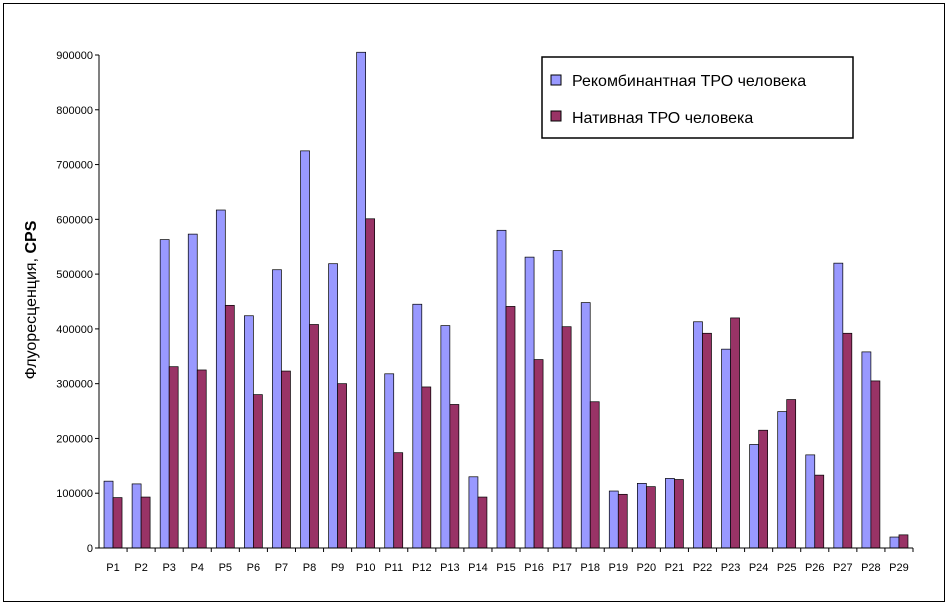 This screenshot has height=609, width=952. What do you see at coordinates (662, 118) in the screenshot?
I see `legend-label-native: Нативная ТРО человека` at bounding box center [662, 118].